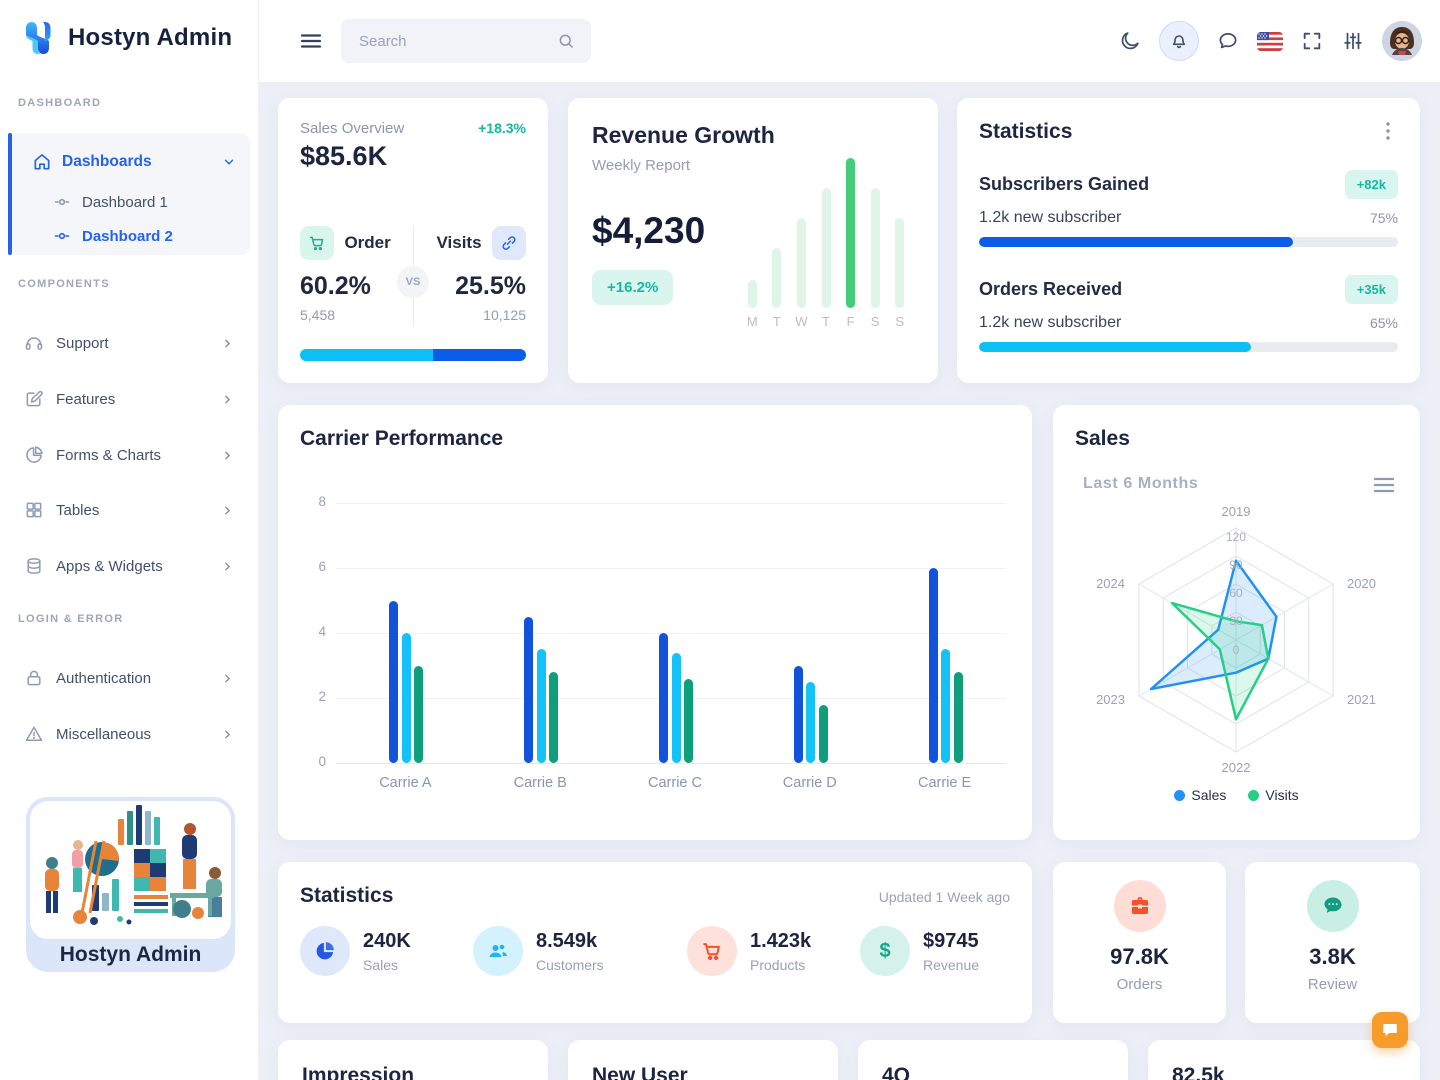 This screenshot has height=1080, width=1440. What do you see at coordinates (1332, 984) in the screenshot?
I see `review-label: Review` at bounding box center [1332, 984].